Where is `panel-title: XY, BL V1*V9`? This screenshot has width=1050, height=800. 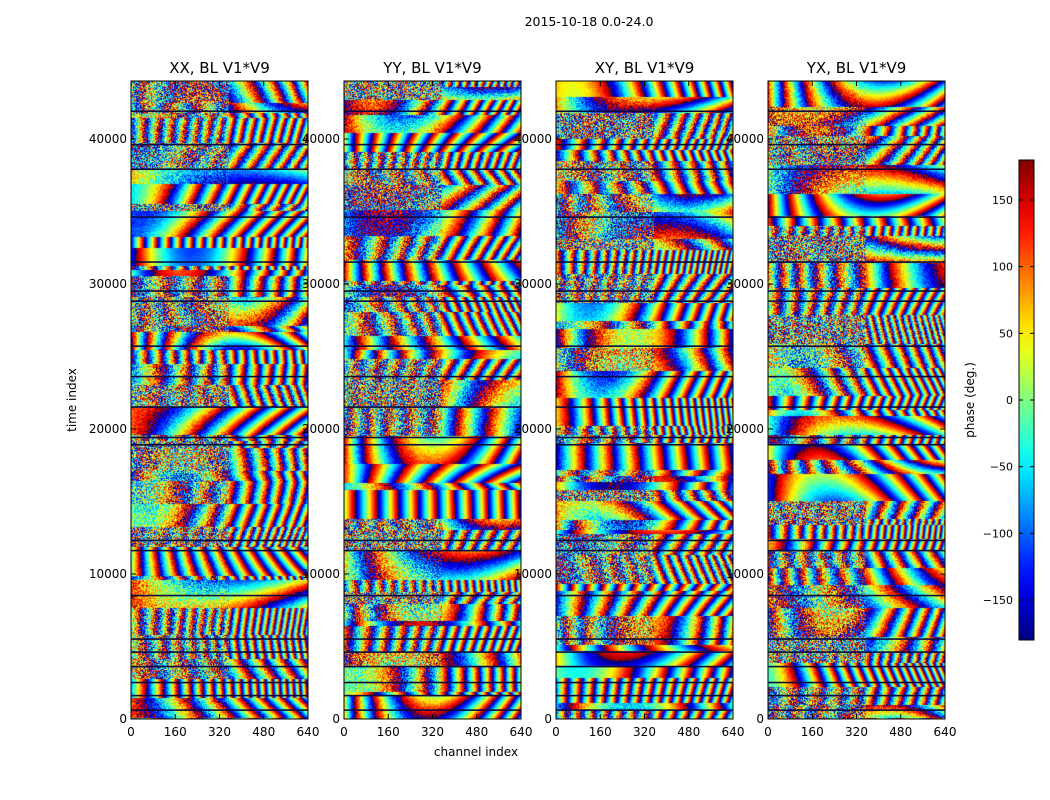
panel-title: XY, BL V1*V9 is located at coordinates (645, 68).